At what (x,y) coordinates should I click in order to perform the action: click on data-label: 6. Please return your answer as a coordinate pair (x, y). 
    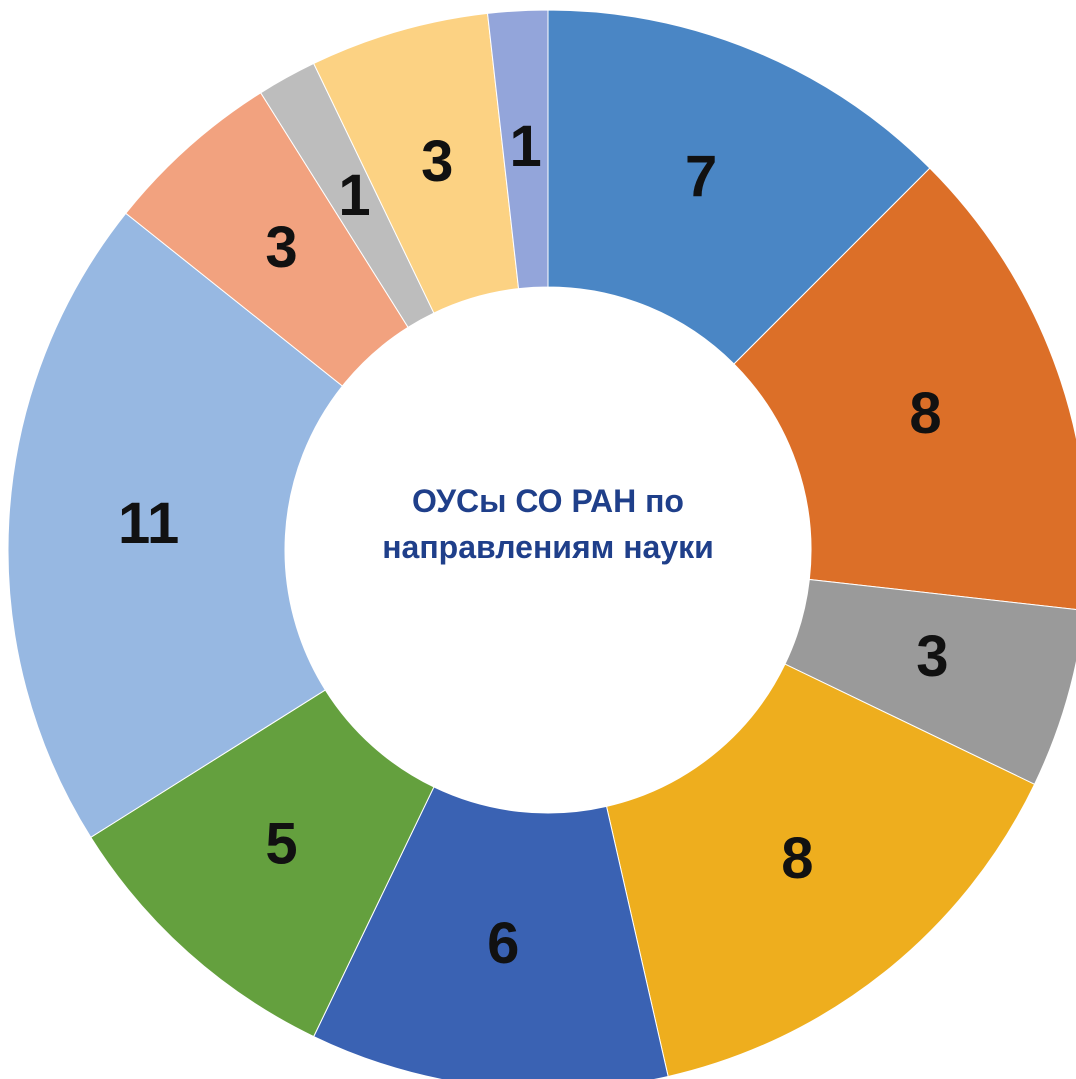
    Looking at the image, I should click on (503, 943).